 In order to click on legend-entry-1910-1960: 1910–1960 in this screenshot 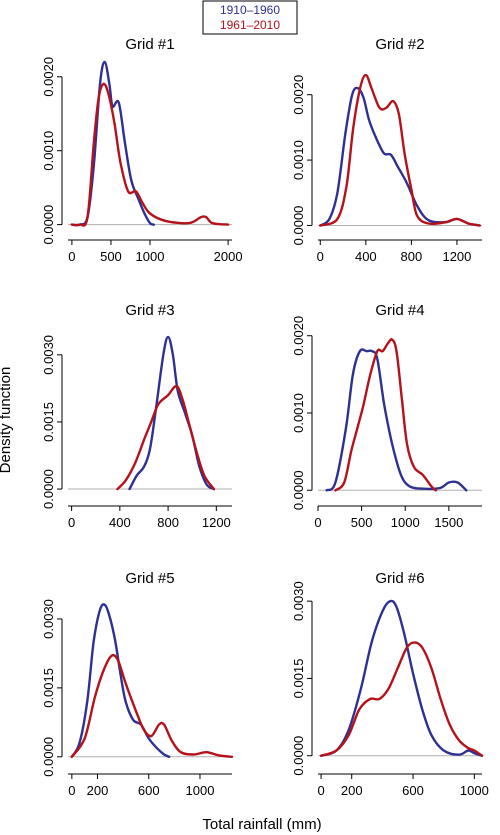, I will do `click(250, 10)`.